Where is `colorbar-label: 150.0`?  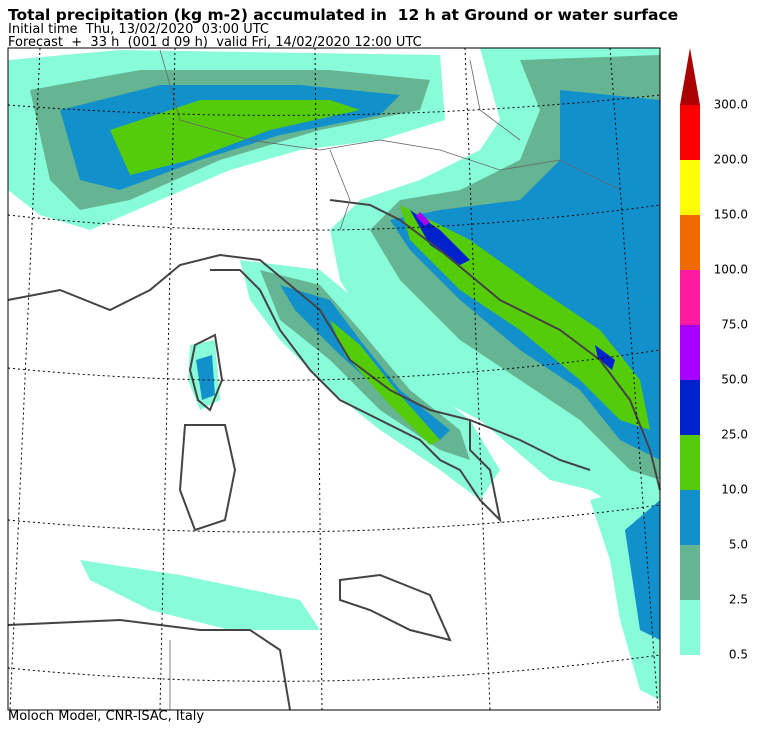
colorbar-label: 150.0 is located at coordinates (731, 215).